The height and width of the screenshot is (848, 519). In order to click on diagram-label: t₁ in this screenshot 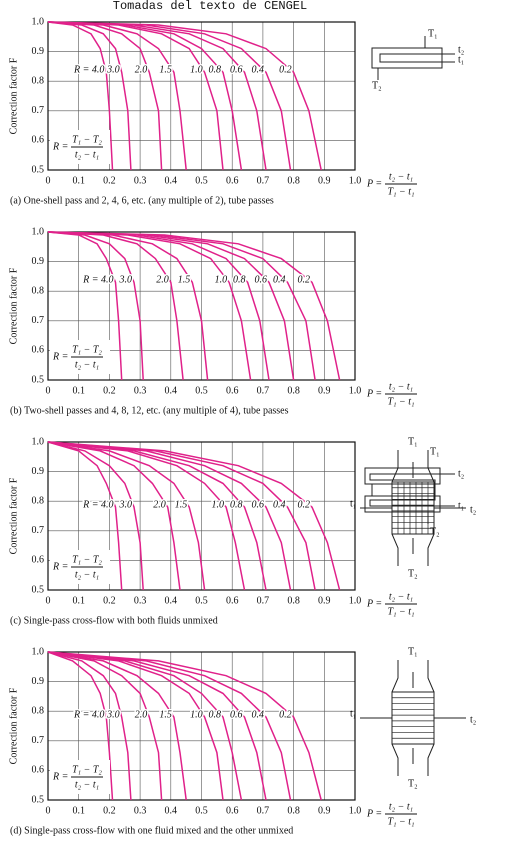, I will do `click(353, 503)`.